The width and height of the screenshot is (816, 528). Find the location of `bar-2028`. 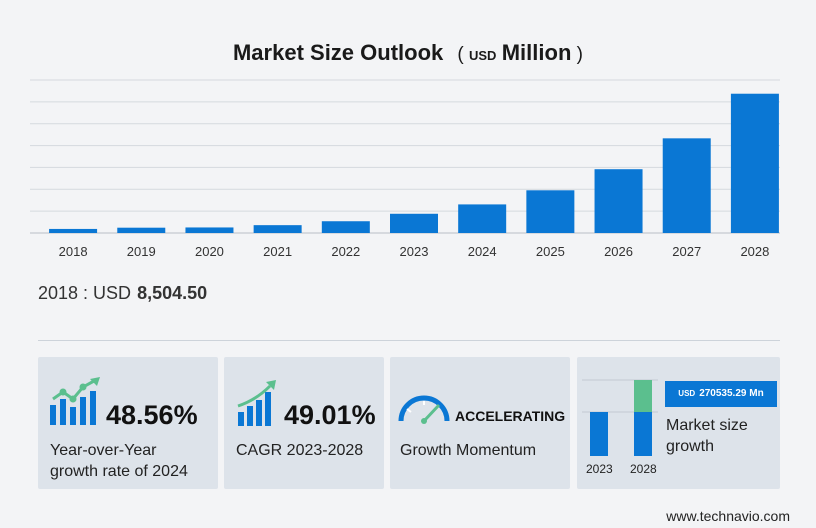

bar-2028 is located at coordinates (754, 163).